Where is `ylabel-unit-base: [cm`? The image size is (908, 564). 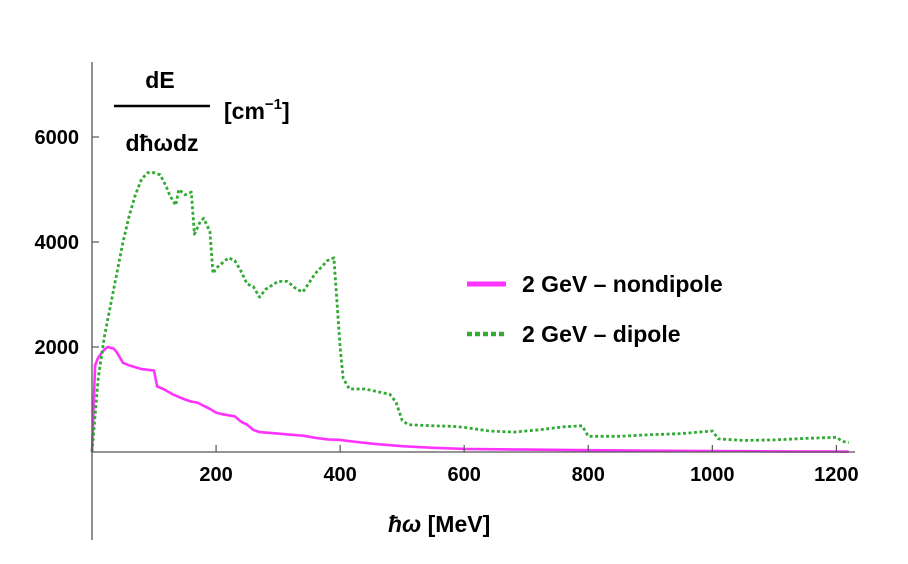 ylabel-unit-base: [cm is located at coordinates (244, 111).